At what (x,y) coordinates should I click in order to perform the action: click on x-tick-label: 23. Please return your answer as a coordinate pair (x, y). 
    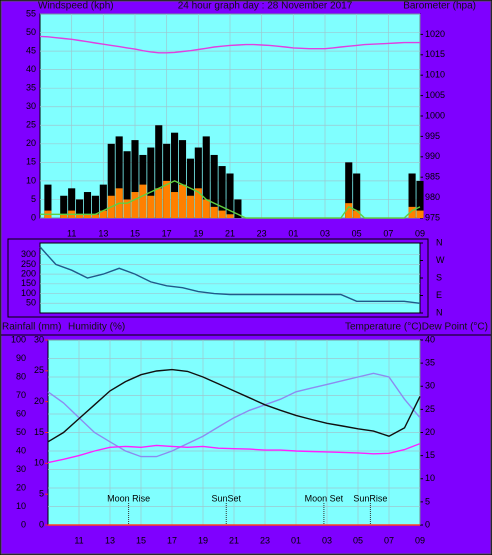
    Looking at the image, I should click on (262, 233).